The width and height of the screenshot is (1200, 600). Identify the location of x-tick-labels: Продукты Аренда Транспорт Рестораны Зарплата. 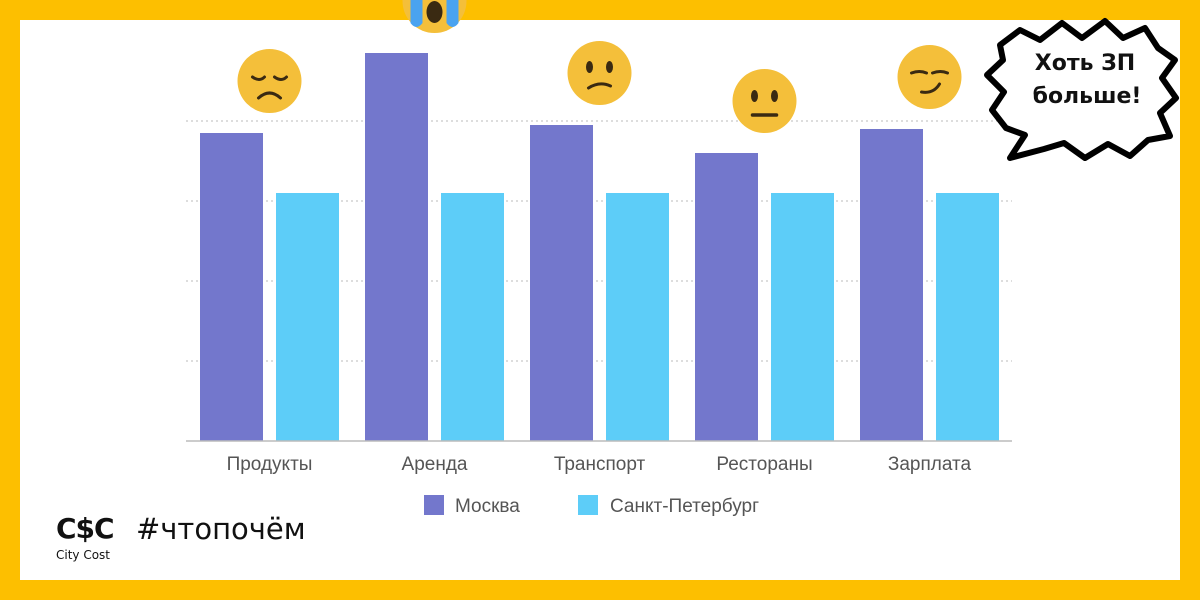
(599, 464).